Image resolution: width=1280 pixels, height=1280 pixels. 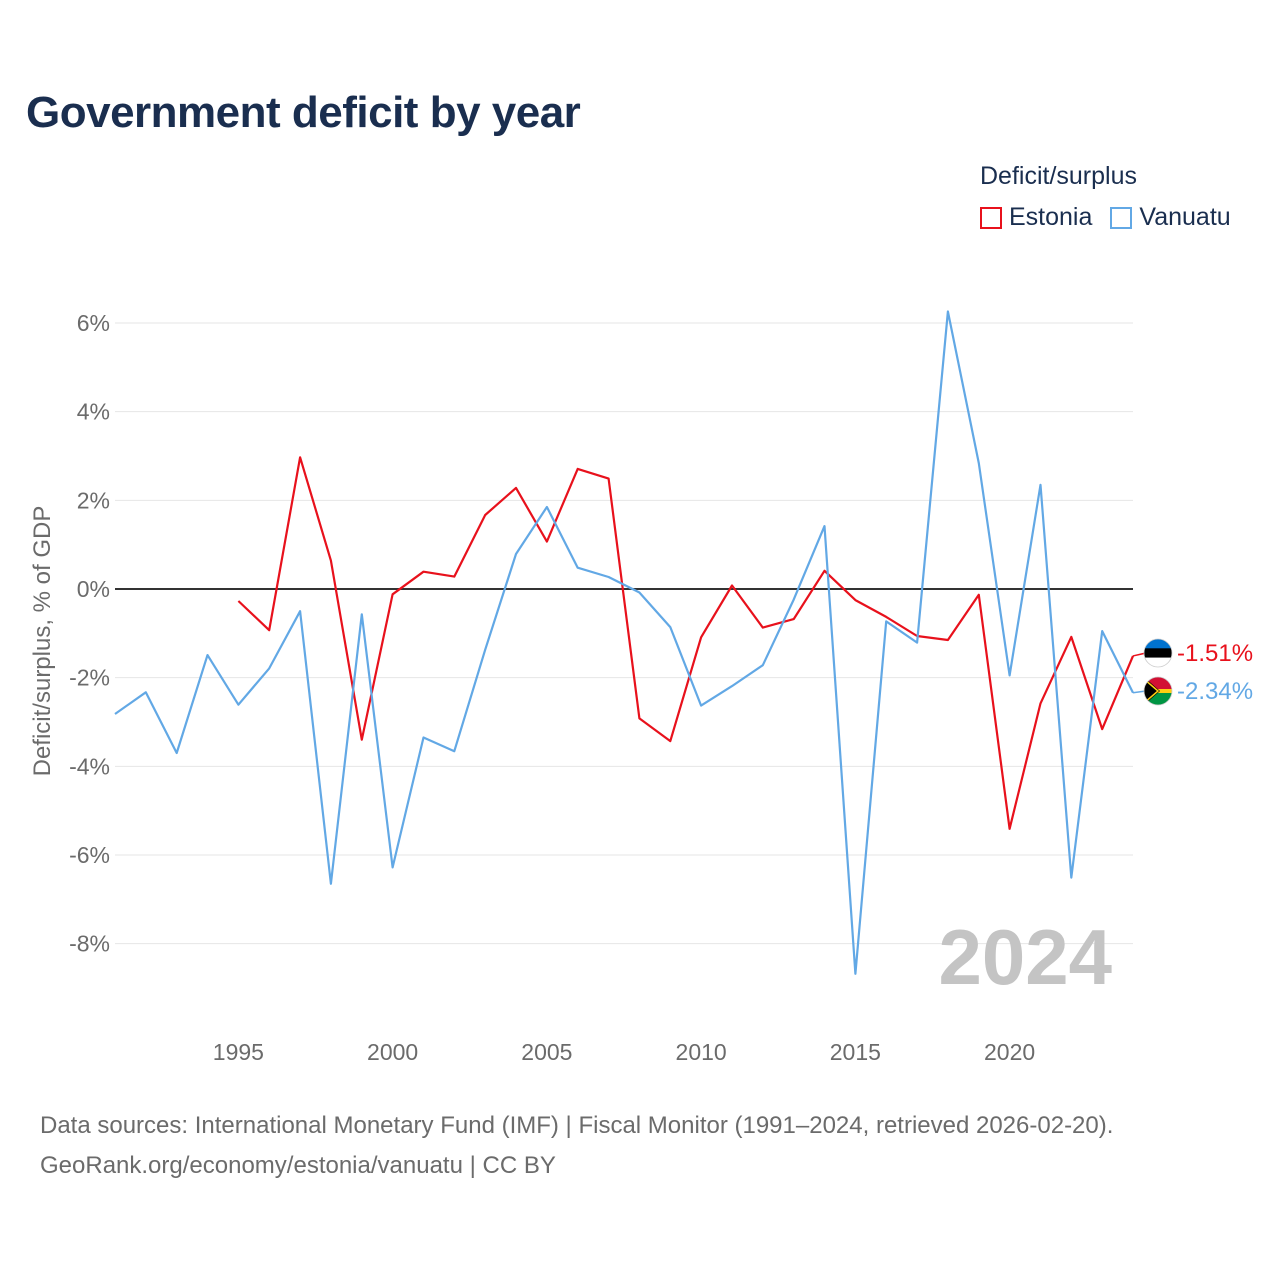 I want to click on x-tick-label: 2015, so click(x=855, y=1052).